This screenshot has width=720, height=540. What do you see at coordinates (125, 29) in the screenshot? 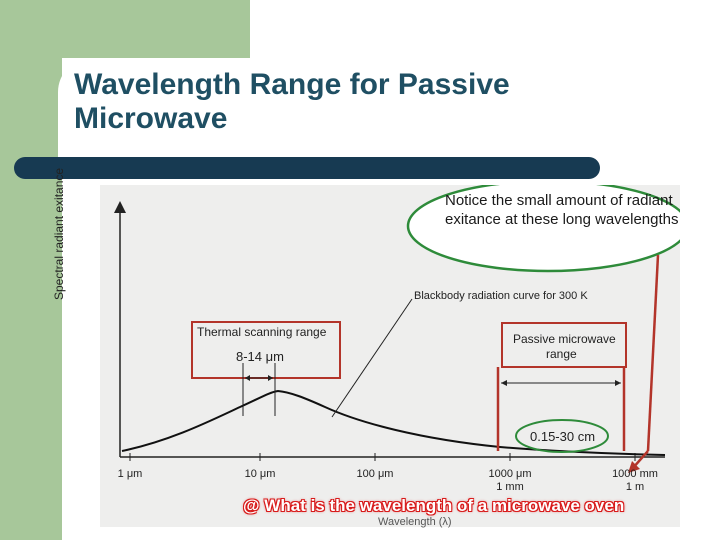
I see `sidebar-accent-top` at bounding box center [125, 29].